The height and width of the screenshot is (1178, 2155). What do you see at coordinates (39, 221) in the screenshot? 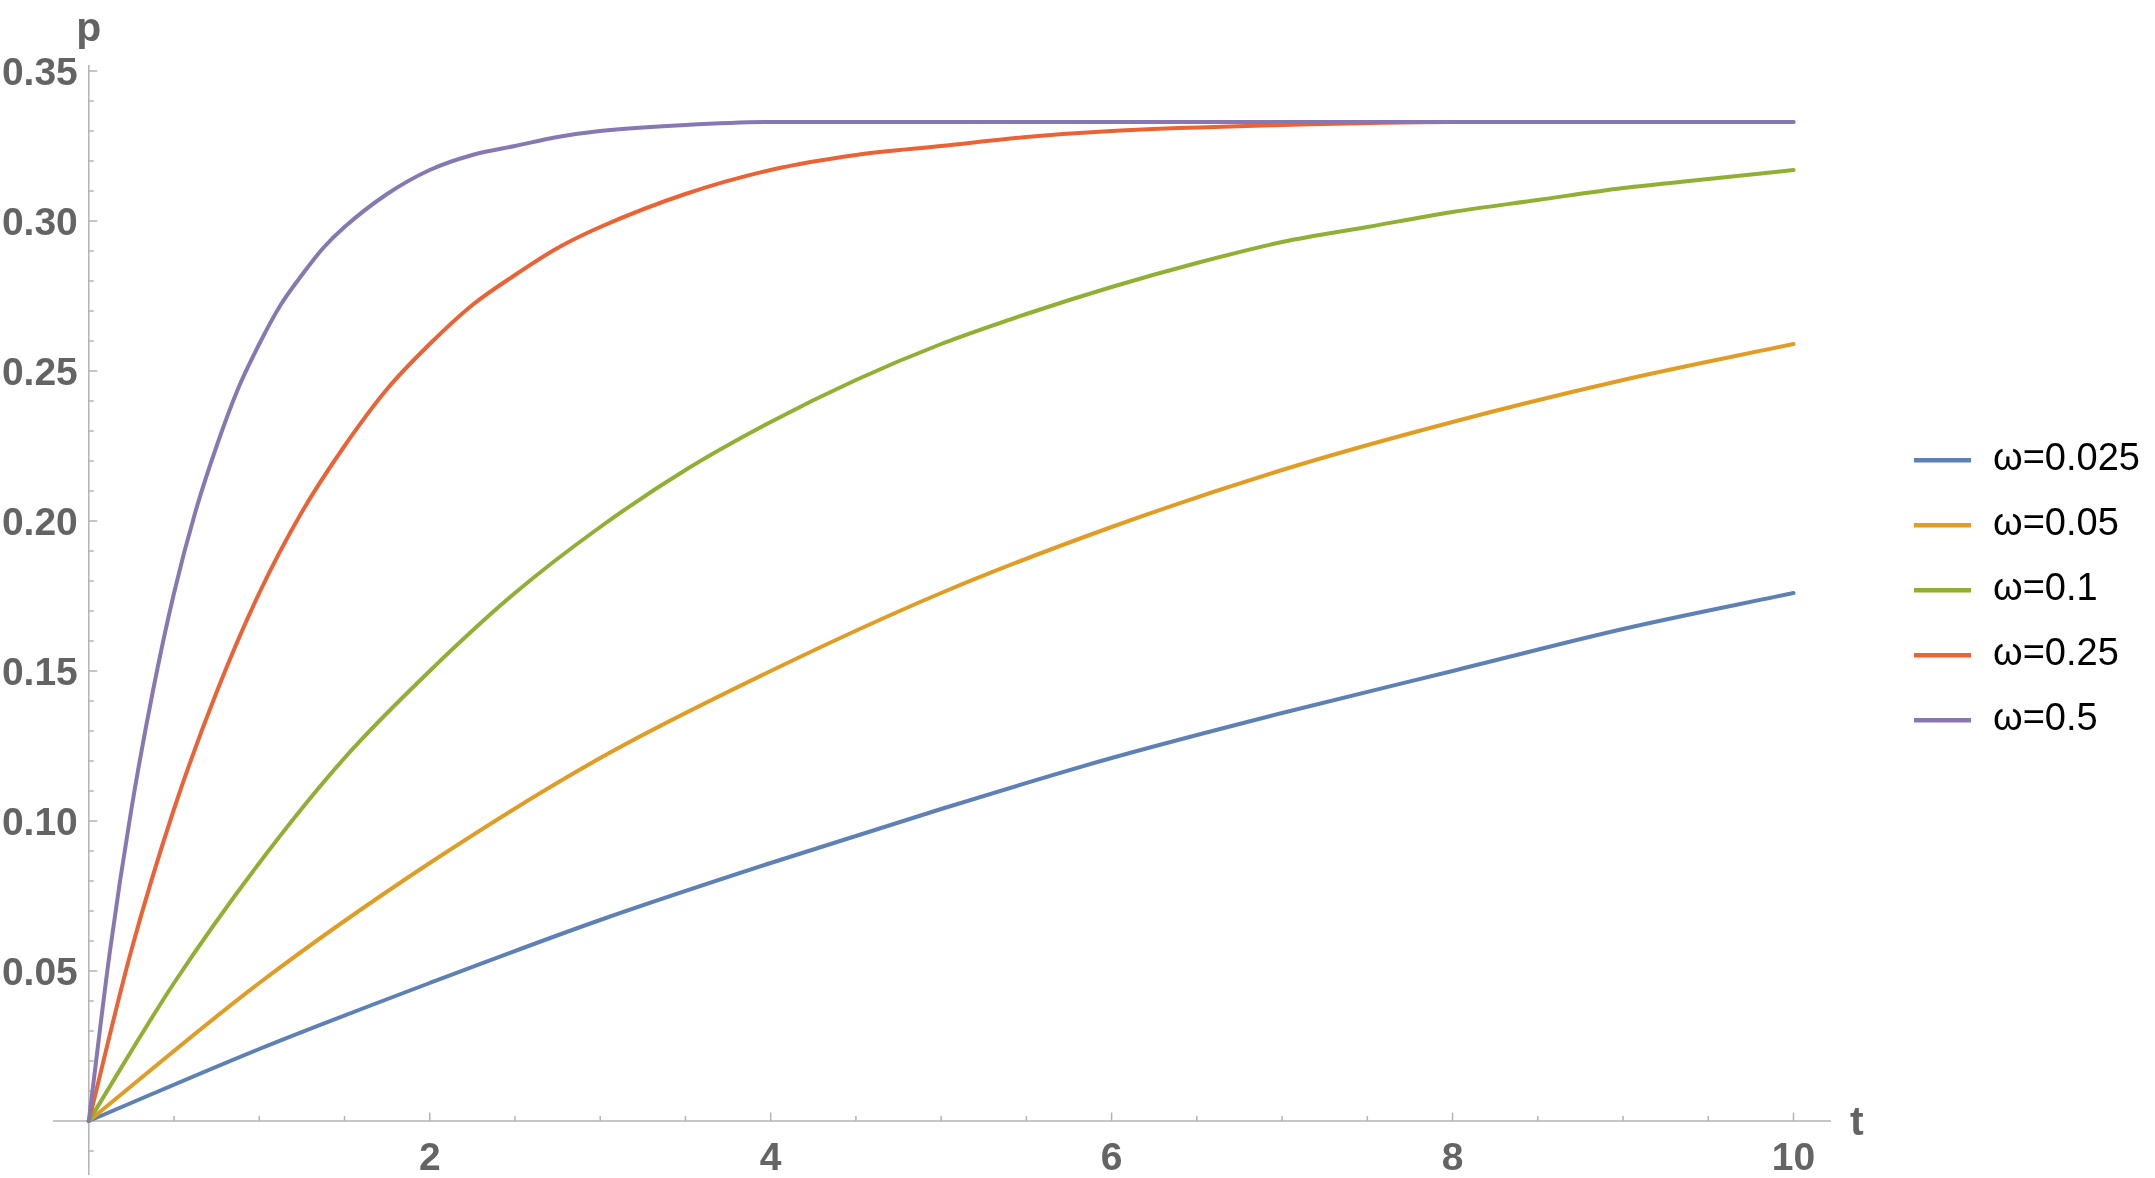
I see `y-tick-label: 0.30` at bounding box center [39, 221].